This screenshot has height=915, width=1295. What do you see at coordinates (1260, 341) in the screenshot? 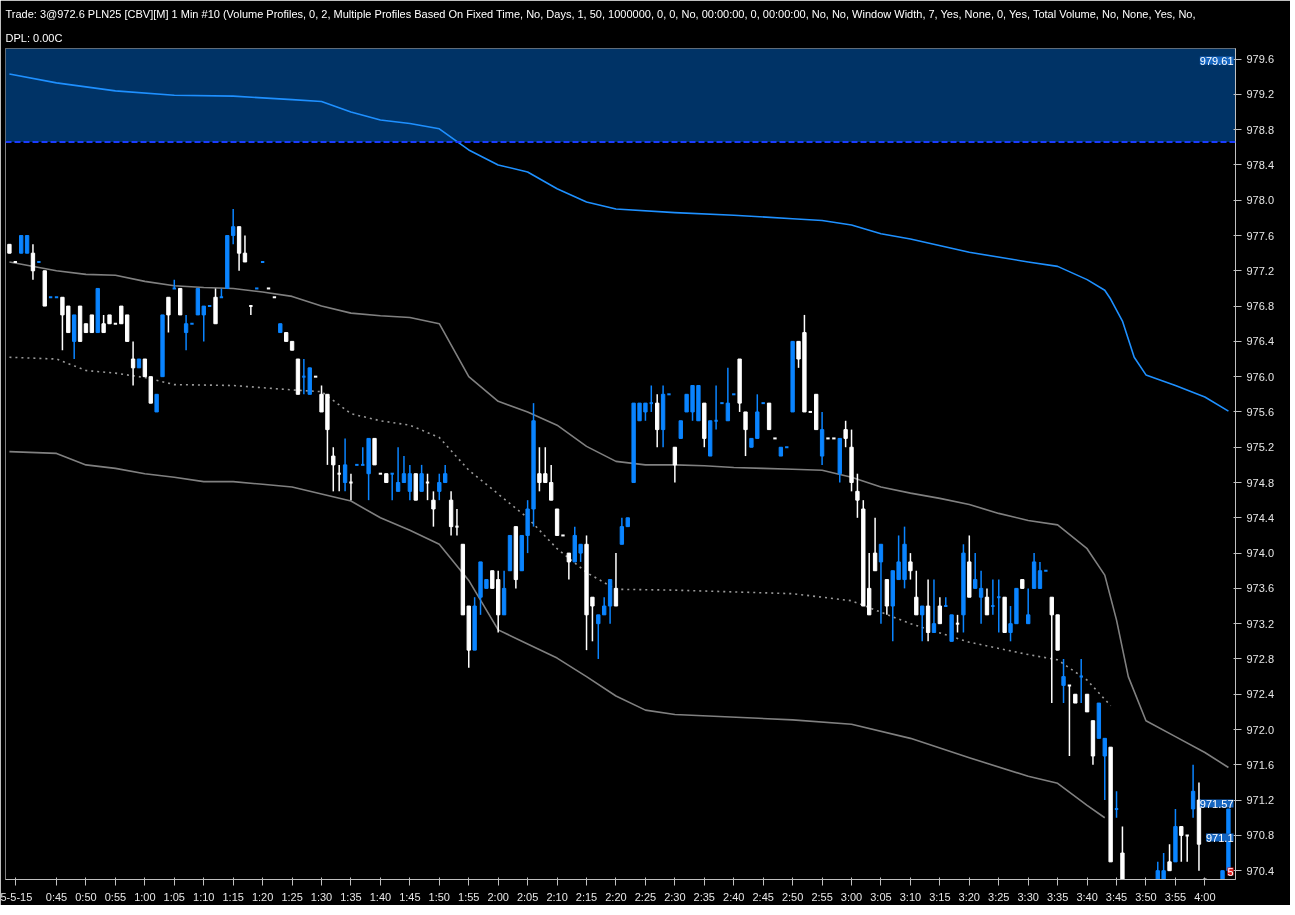
I see `y-tick-label: 976.4` at bounding box center [1260, 341].